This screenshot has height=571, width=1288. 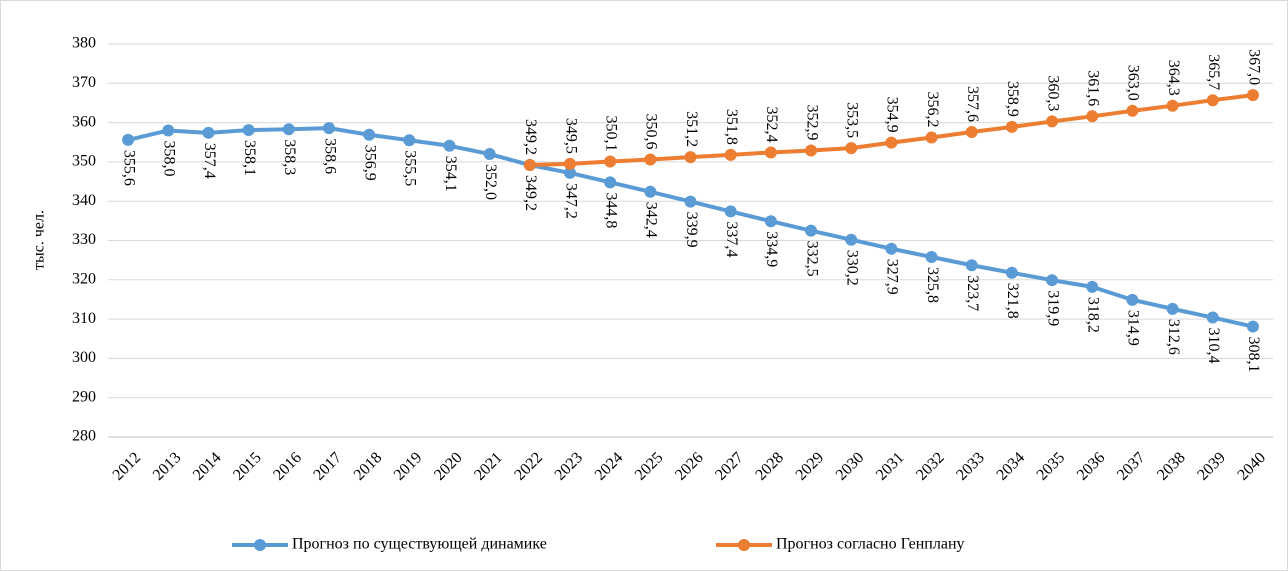 I want to click on data-label: 355,6, so click(x=128, y=168).